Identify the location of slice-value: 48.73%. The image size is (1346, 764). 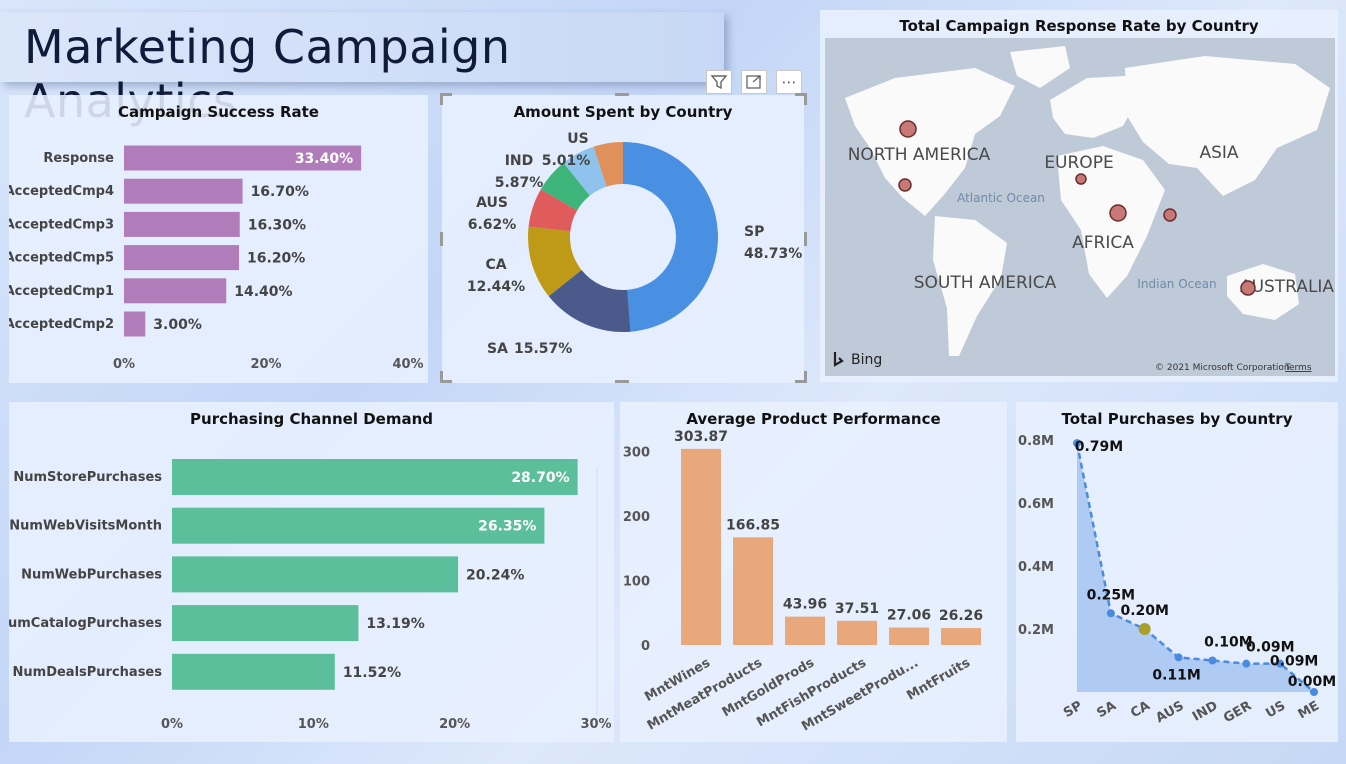
(773, 254).